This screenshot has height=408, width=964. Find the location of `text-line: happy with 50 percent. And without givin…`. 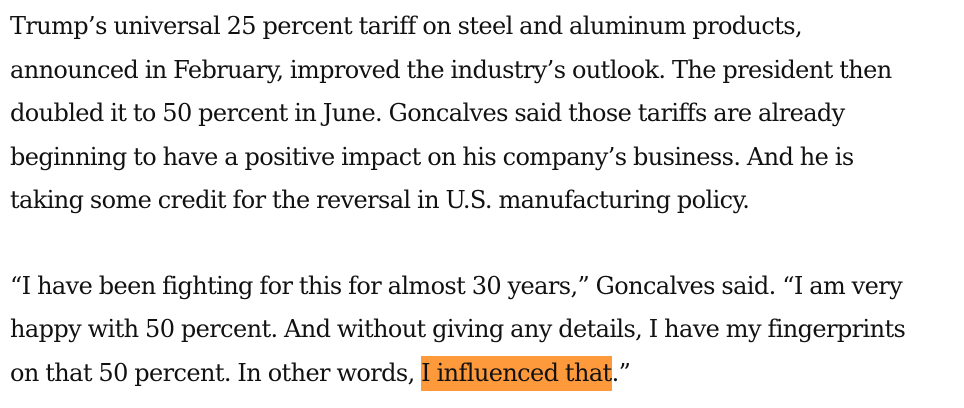

text-line: happy with 50 percent. And without givin… is located at coordinates (458, 329).